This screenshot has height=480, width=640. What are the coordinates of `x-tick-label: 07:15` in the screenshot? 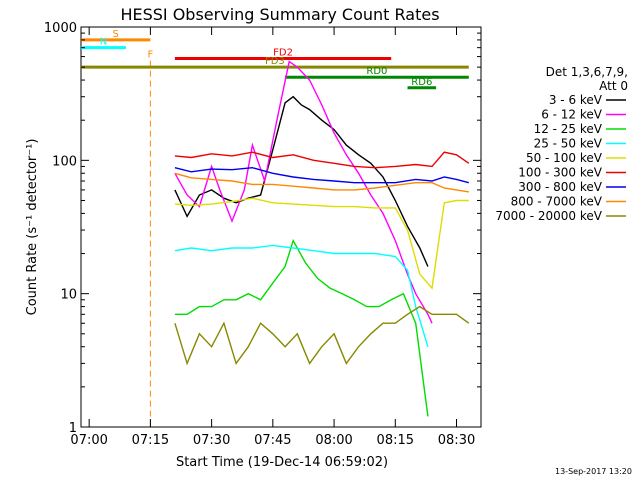 It's located at (150, 440).